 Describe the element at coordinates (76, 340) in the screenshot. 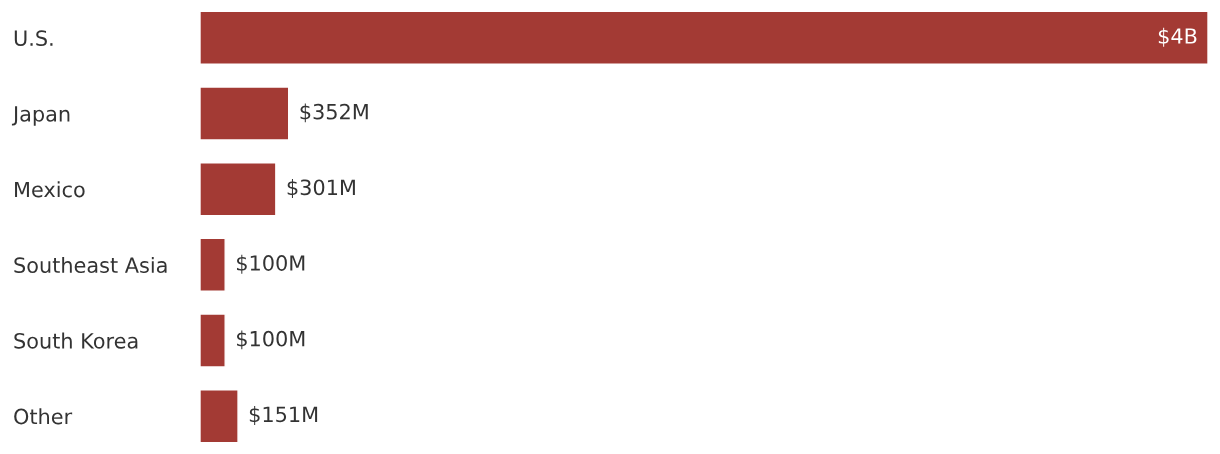

I see `y-tick-label: South Korea` at that location.